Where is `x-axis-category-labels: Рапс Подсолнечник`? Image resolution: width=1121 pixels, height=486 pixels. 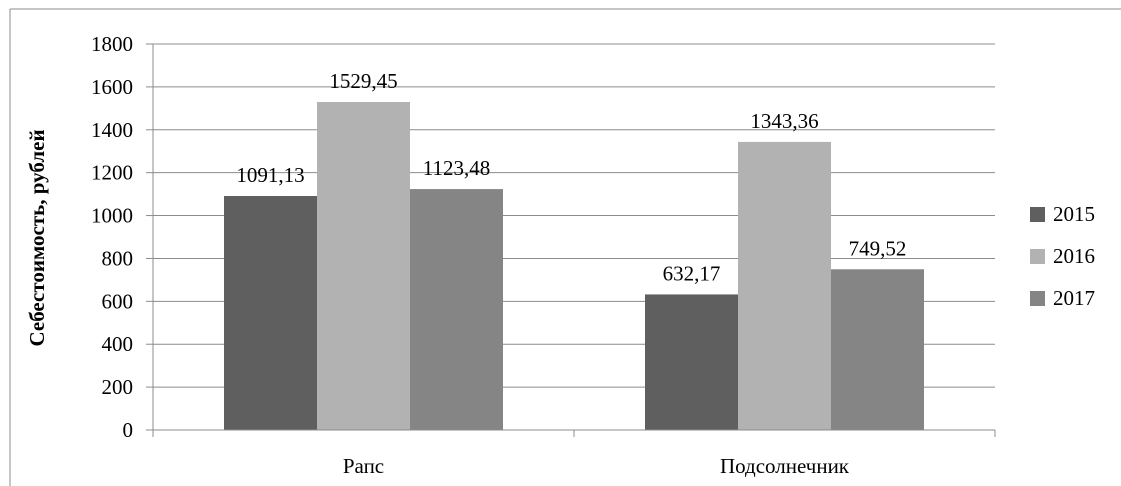 x-axis-category-labels: Рапс Подсолнечник is located at coordinates (596, 466).